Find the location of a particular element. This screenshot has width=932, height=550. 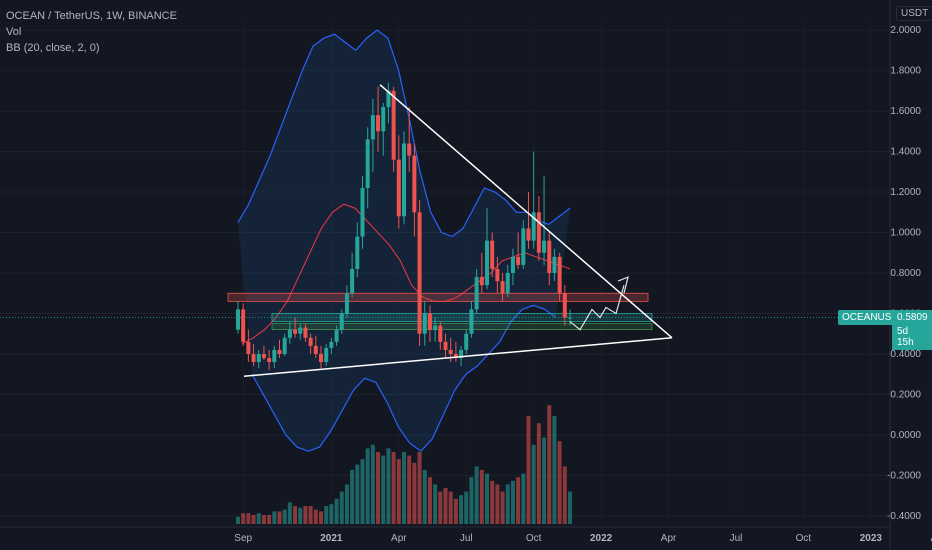

y-tick-label: 0.4000 is located at coordinates (905, 354).